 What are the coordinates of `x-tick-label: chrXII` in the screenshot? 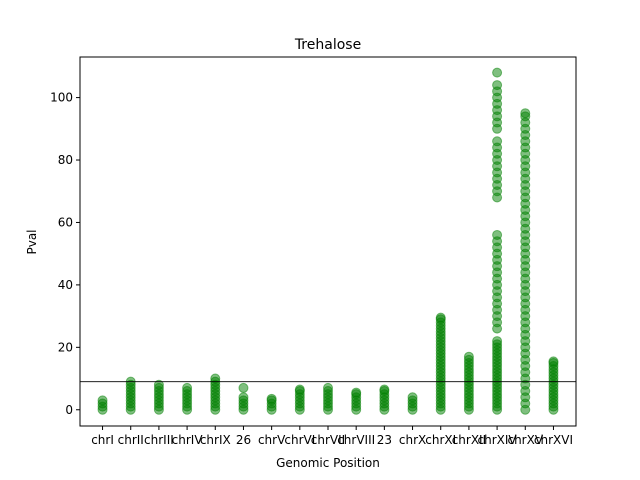 It's located at (469, 440).